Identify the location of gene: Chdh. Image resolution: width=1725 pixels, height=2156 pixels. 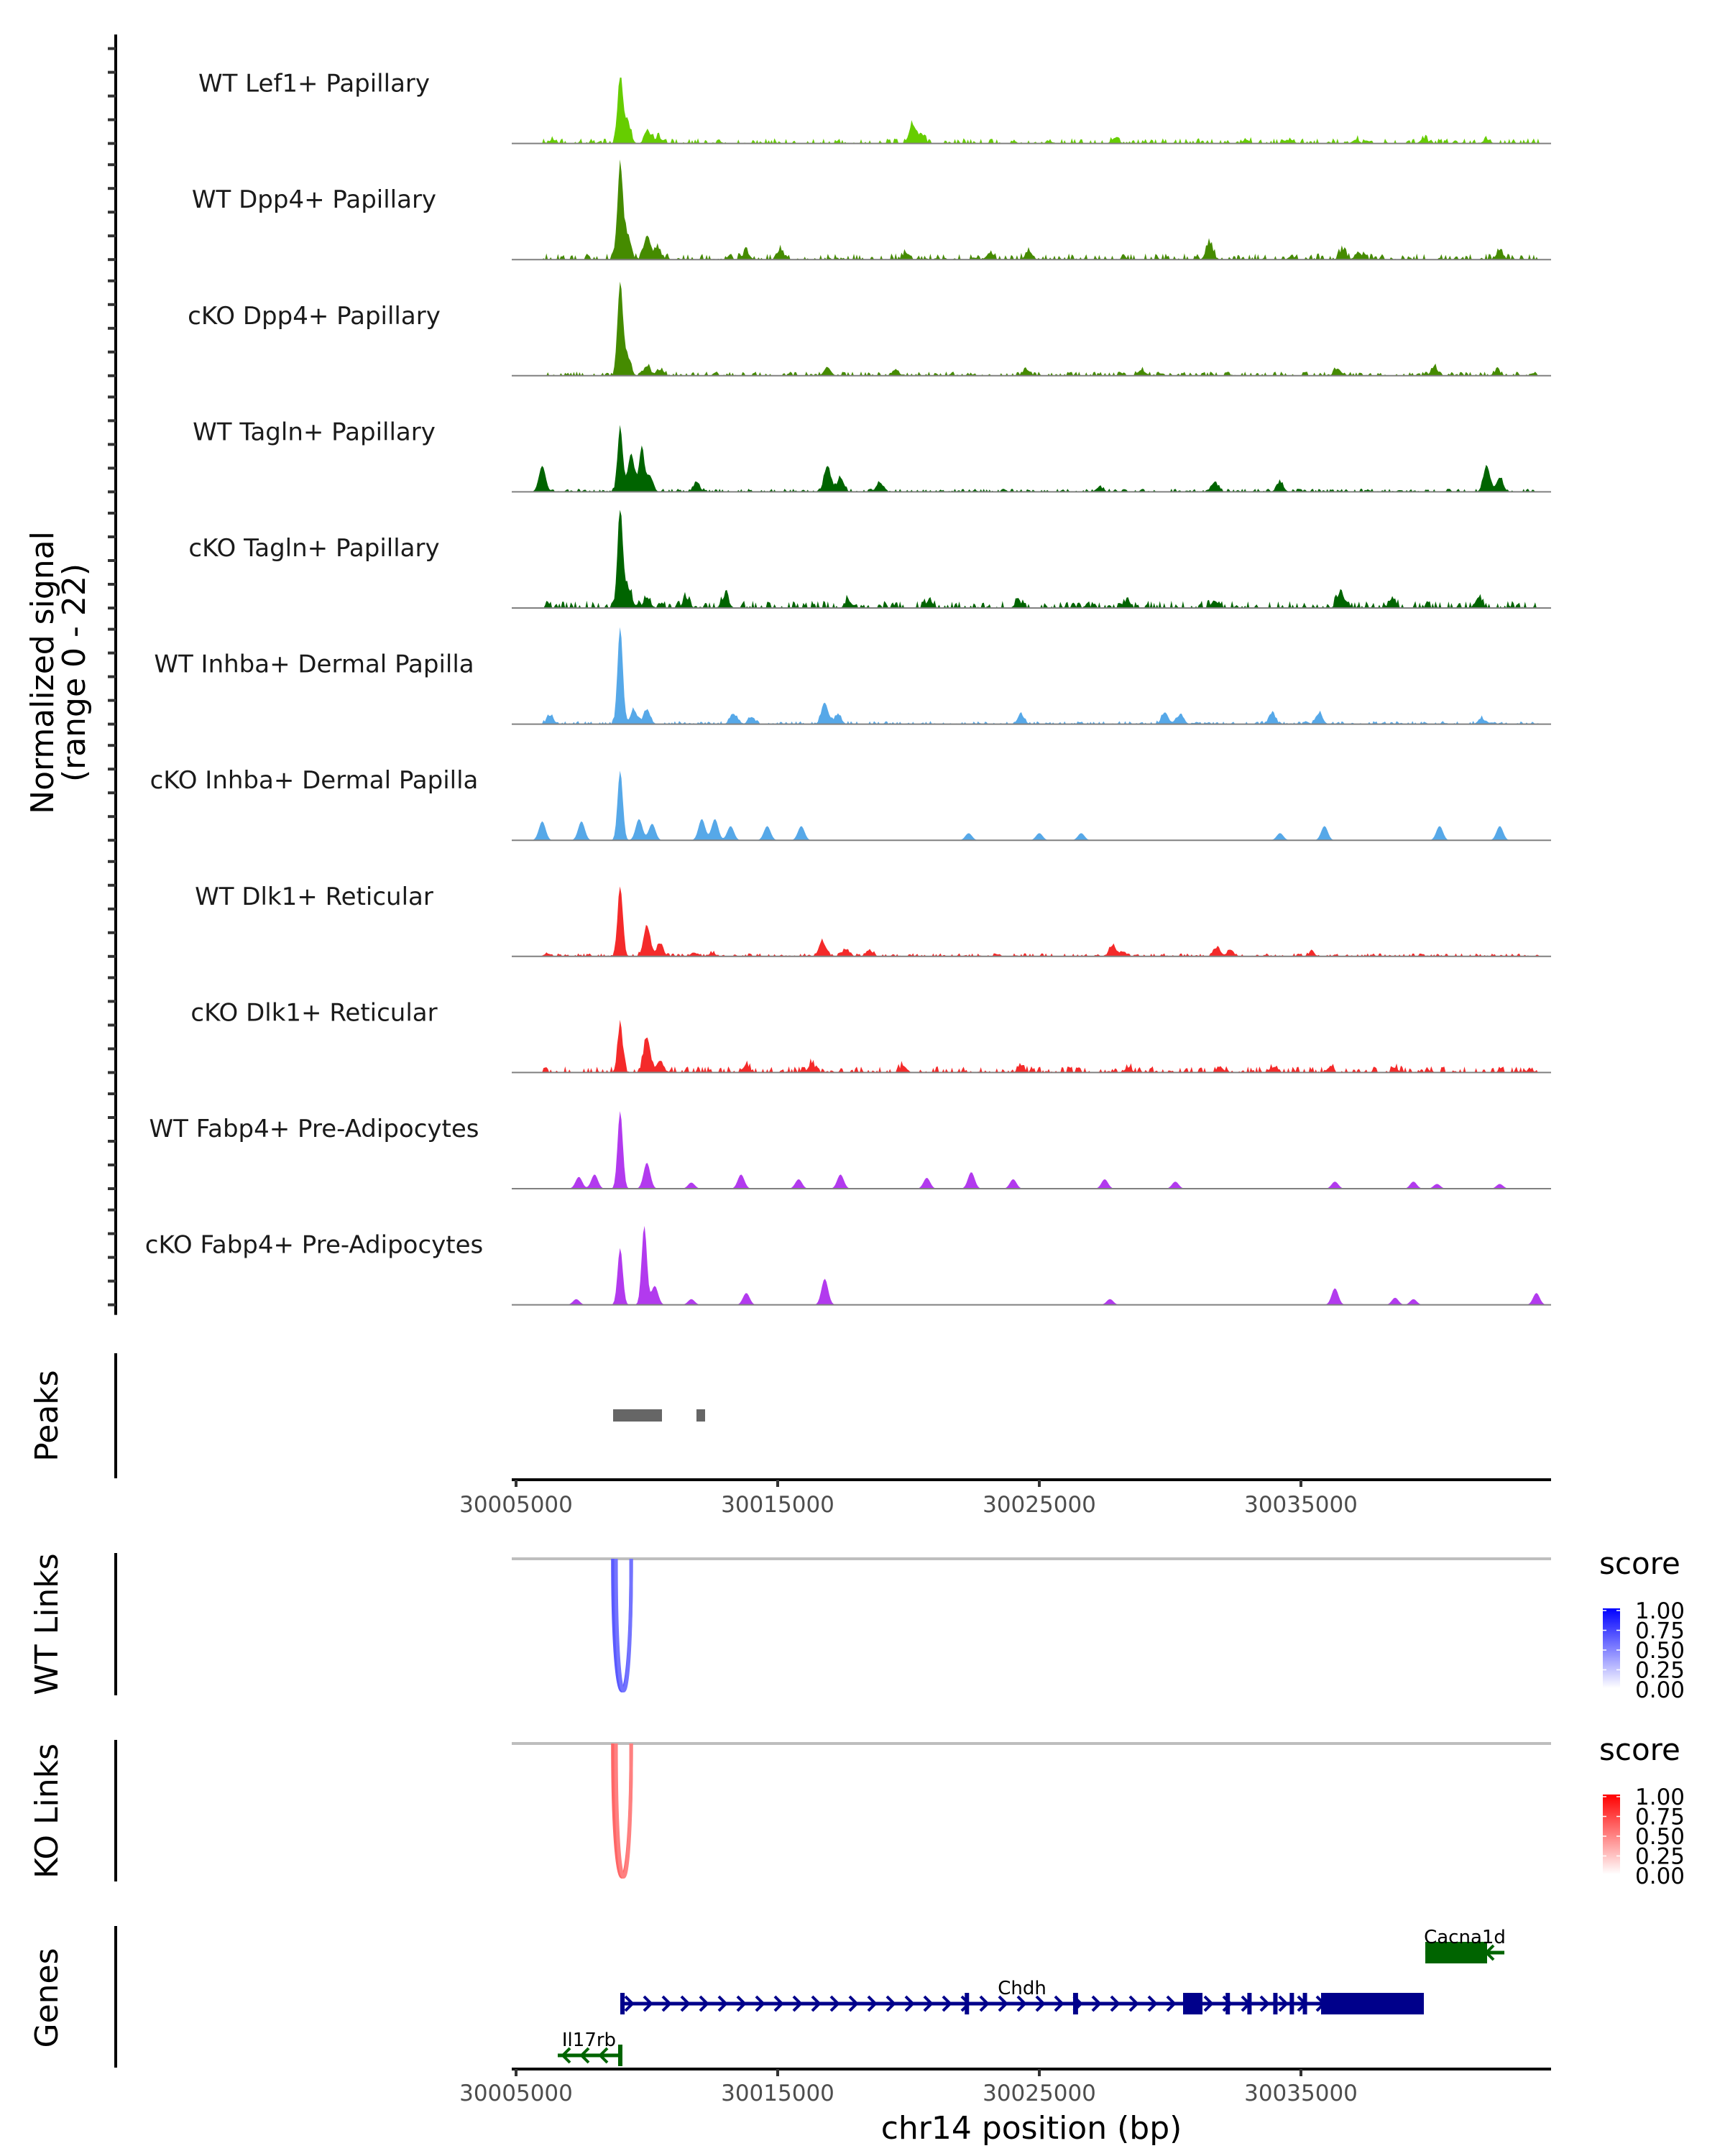
(1022, 1996).